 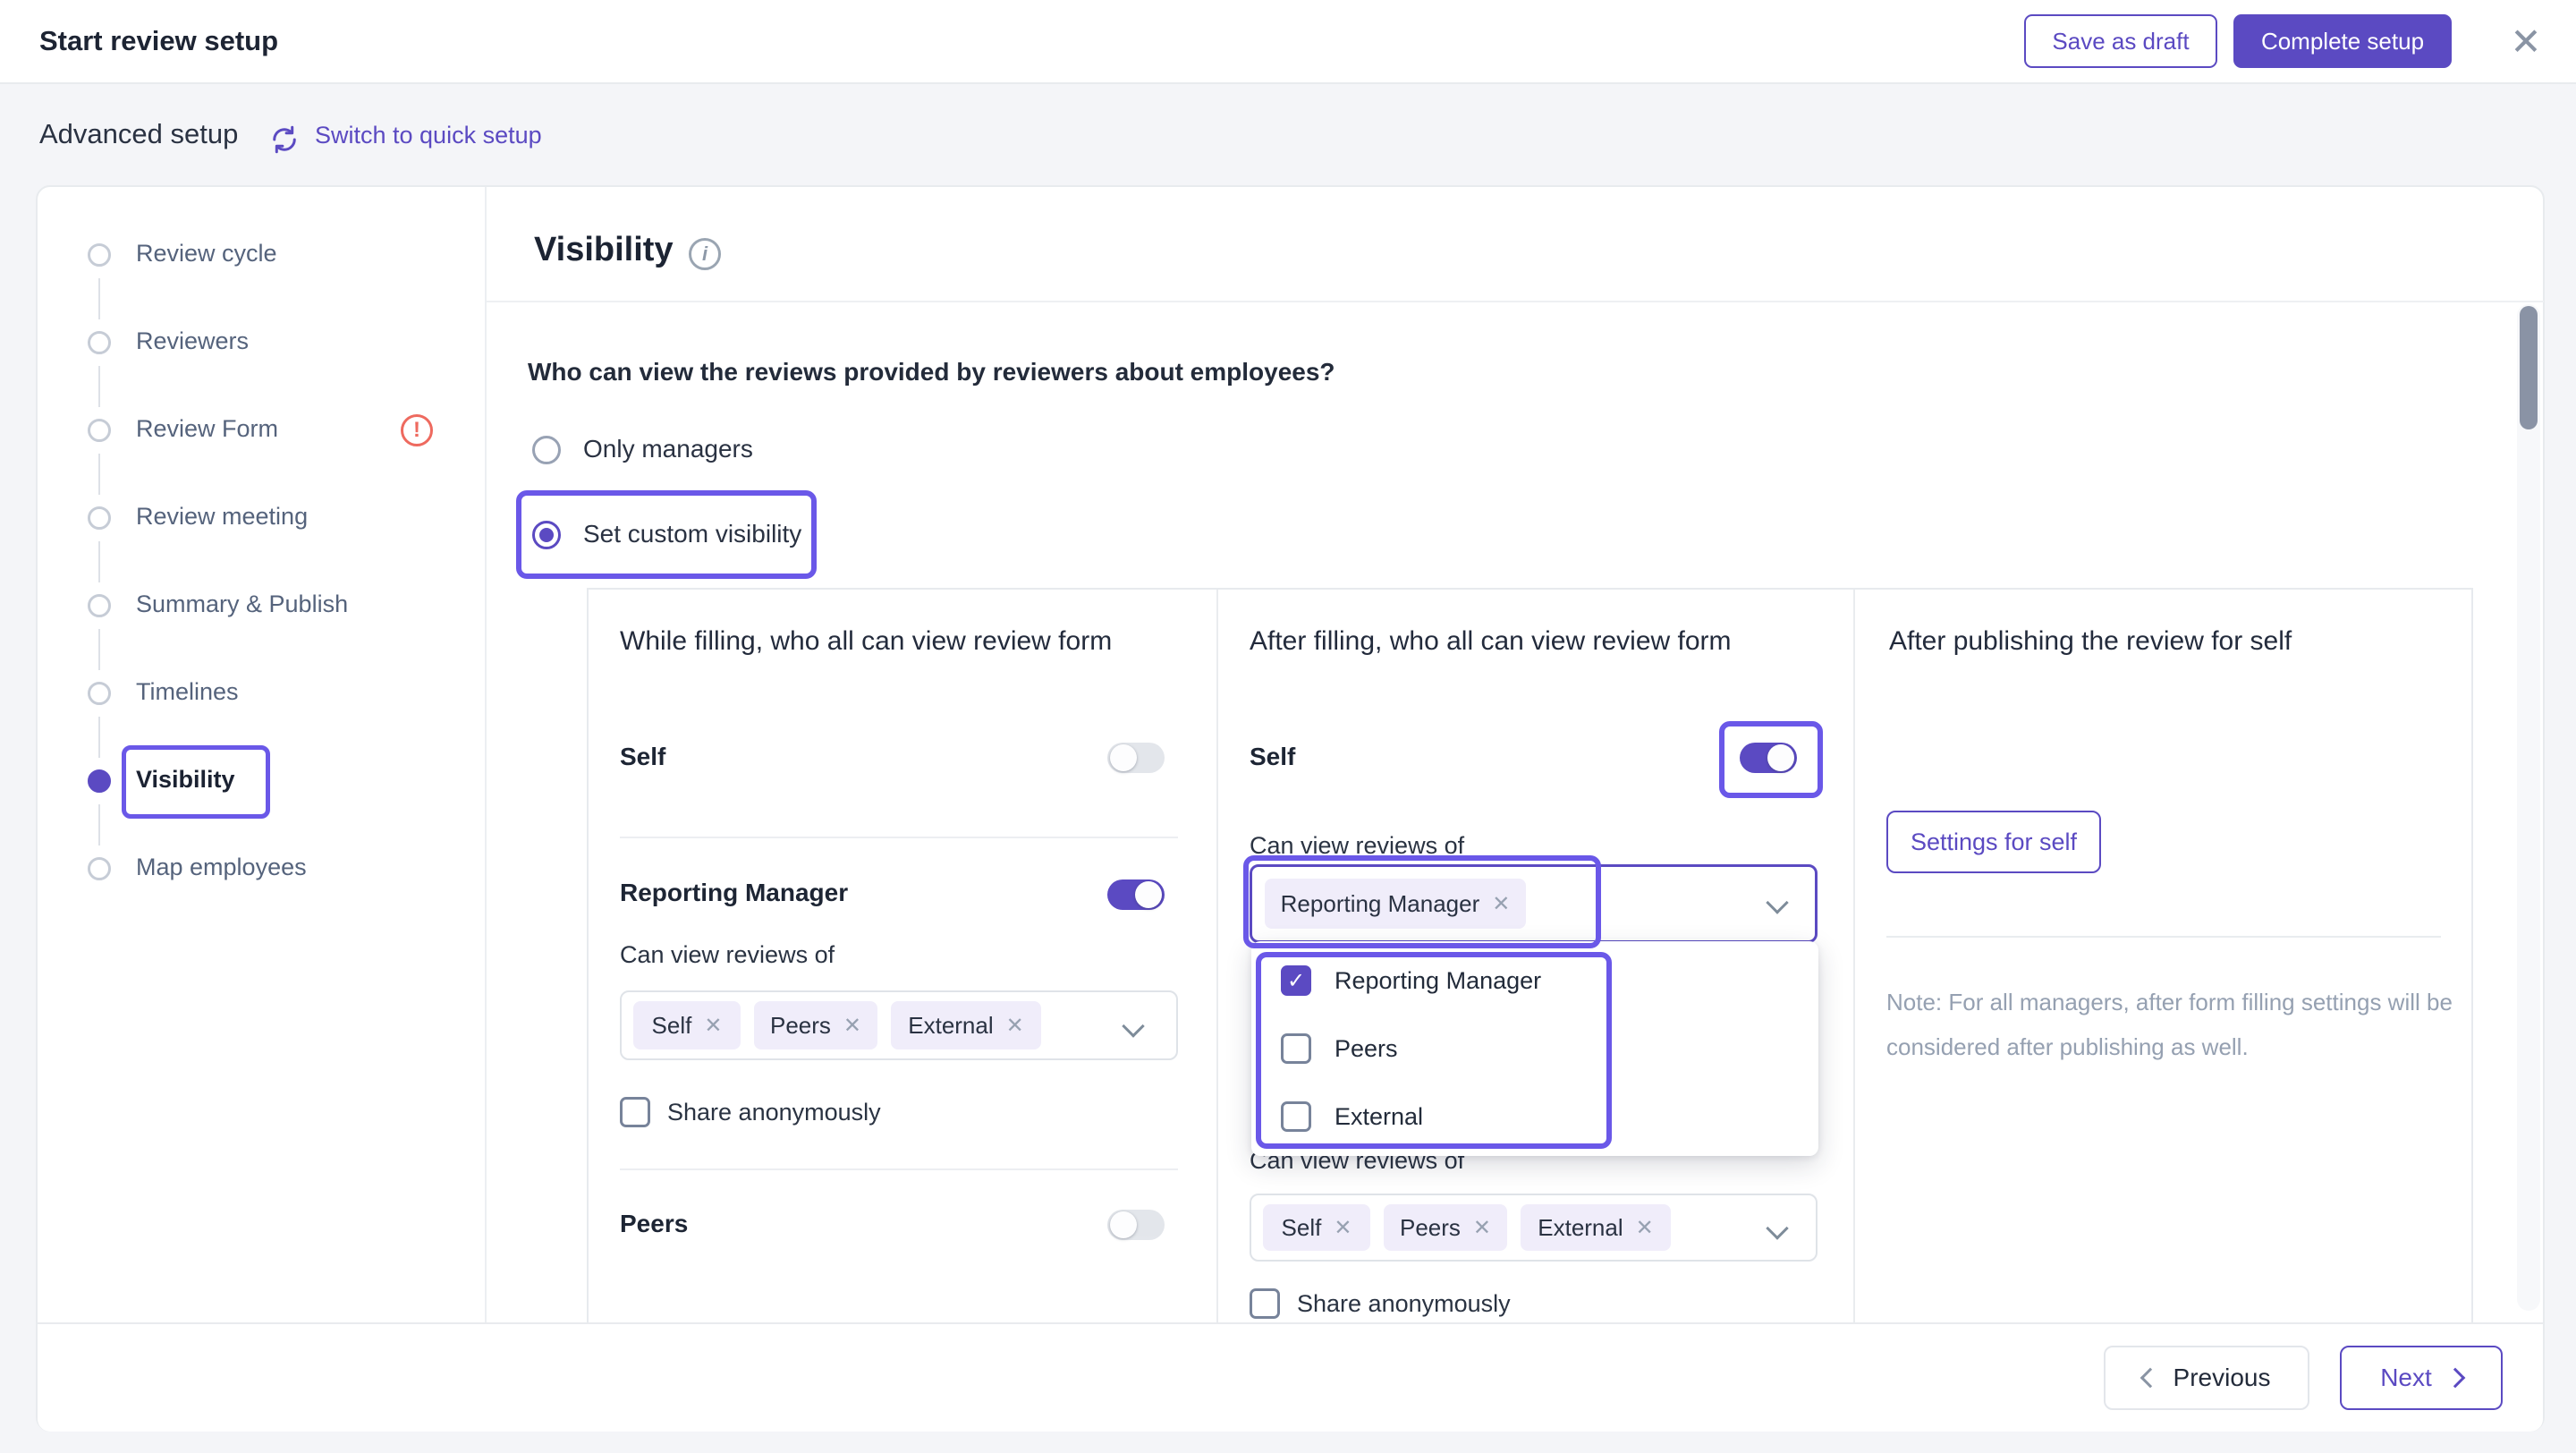 What do you see at coordinates (99, 868) in the screenshot?
I see `step-circle-map-employees` at bounding box center [99, 868].